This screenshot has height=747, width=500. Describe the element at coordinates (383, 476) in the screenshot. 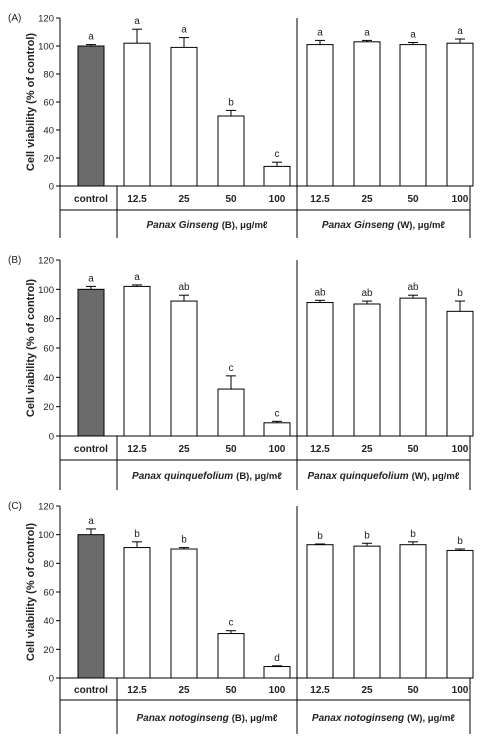

I see `group-label: Panax quinquefolium (W), μg/mℓ` at that location.